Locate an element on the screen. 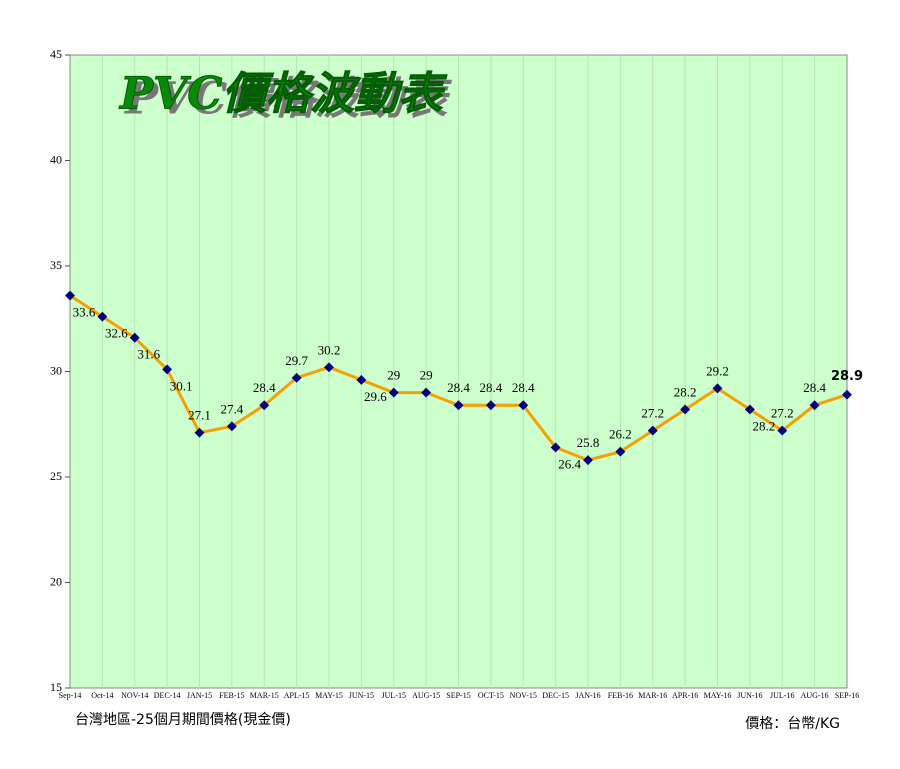 Image resolution: width=900 pixels, height=769 pixels. data-label: 29.6 is located at coordinates (375, 396).